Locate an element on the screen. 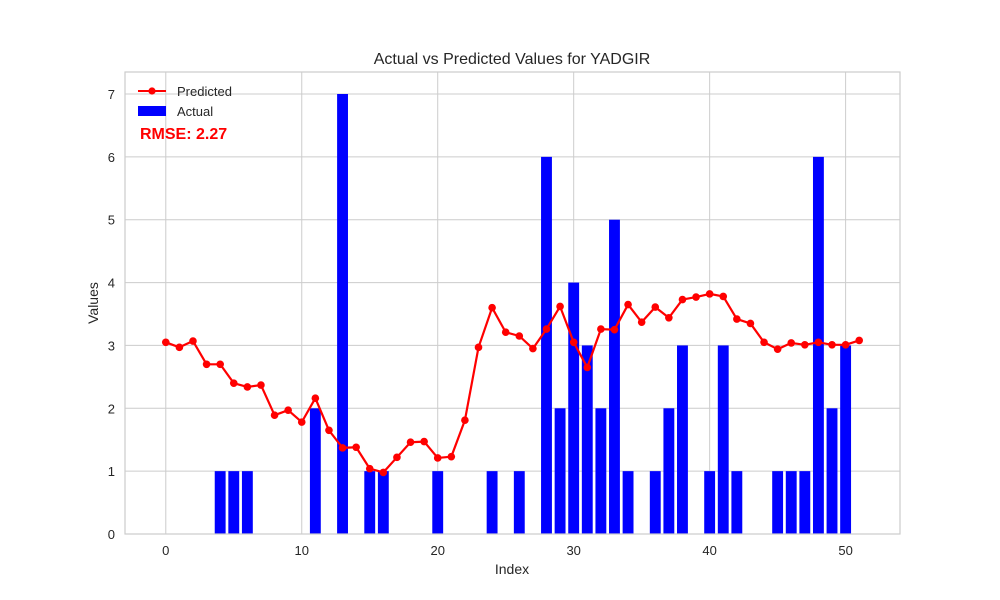  x-tick-labels: 0 10 20 30 40 50 is located at coordinates (507, 550).